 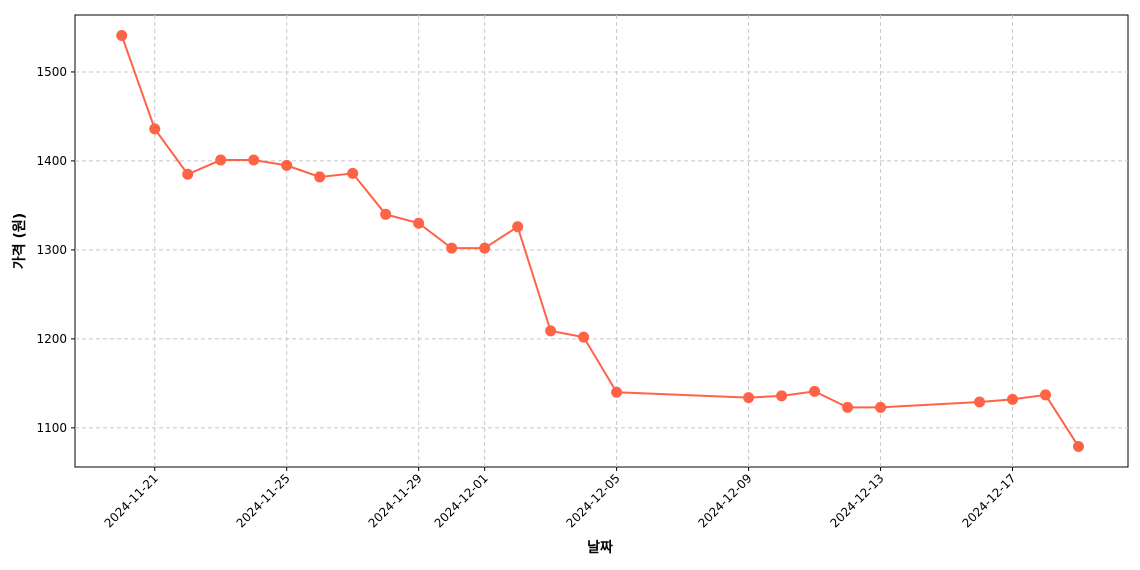 I want to click on y-tick-label: 1200, so click(x=51, y=339).